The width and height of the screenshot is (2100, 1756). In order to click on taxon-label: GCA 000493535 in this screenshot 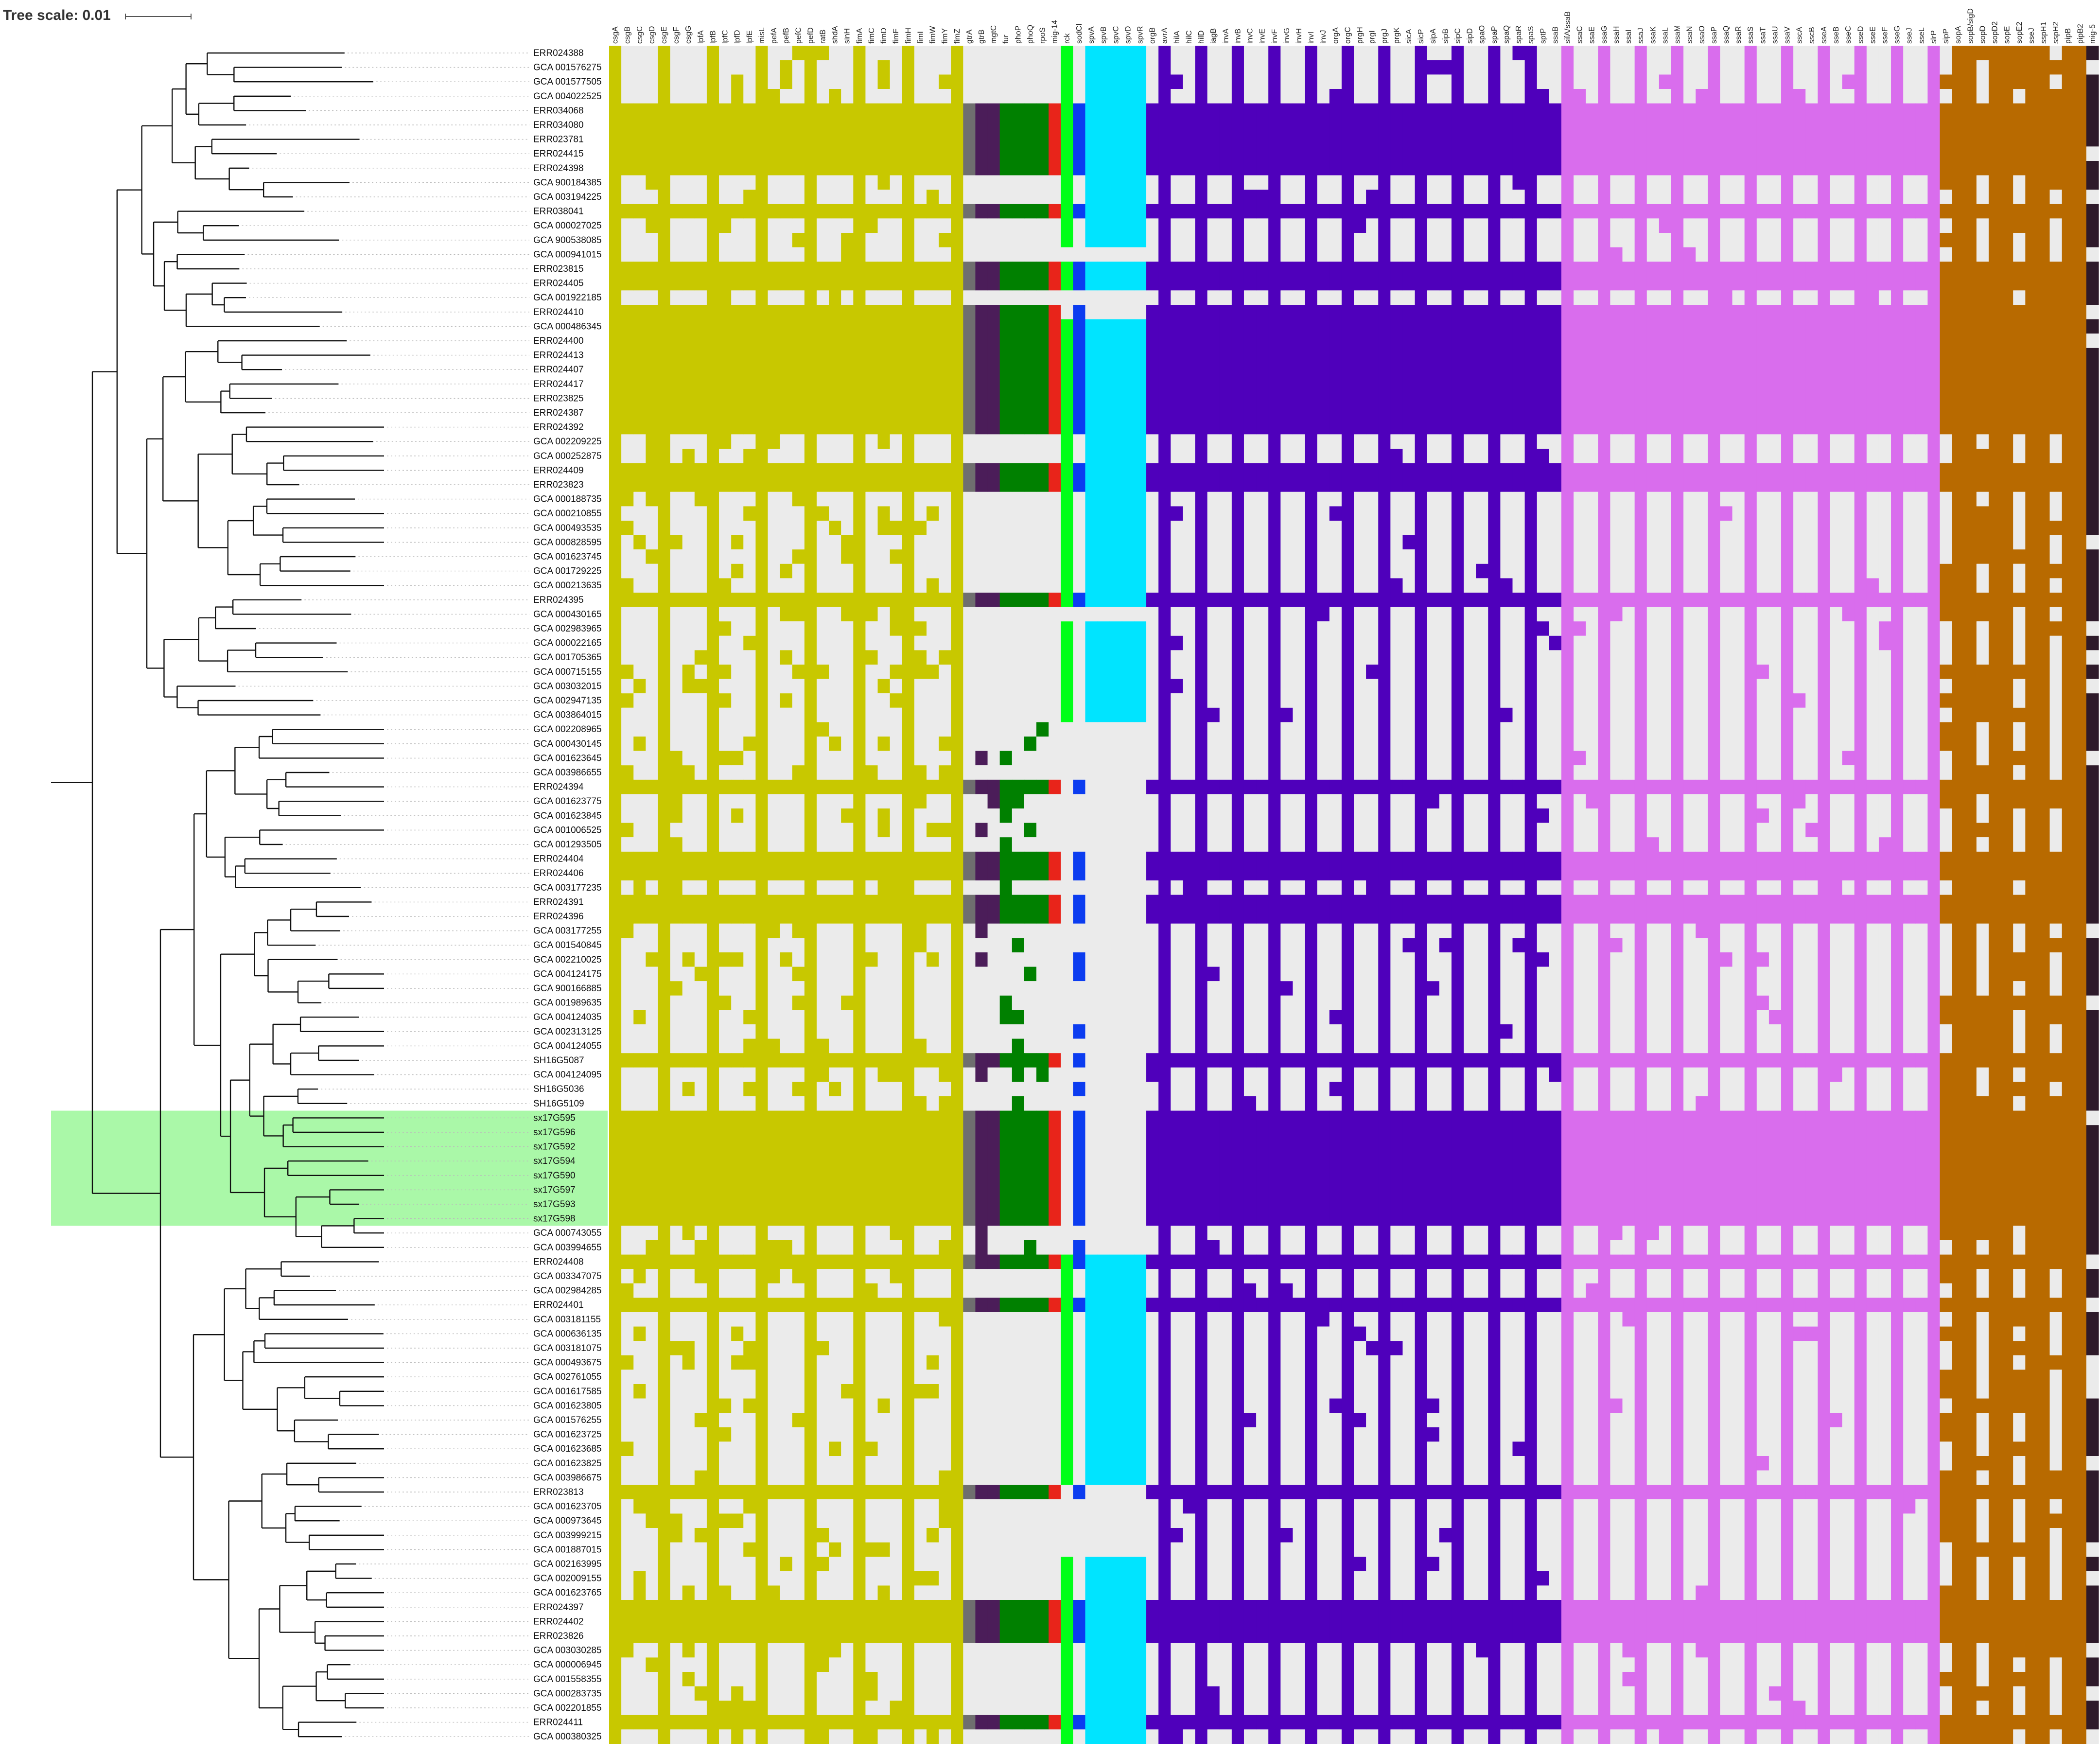, I will do `click(567, 528)`.